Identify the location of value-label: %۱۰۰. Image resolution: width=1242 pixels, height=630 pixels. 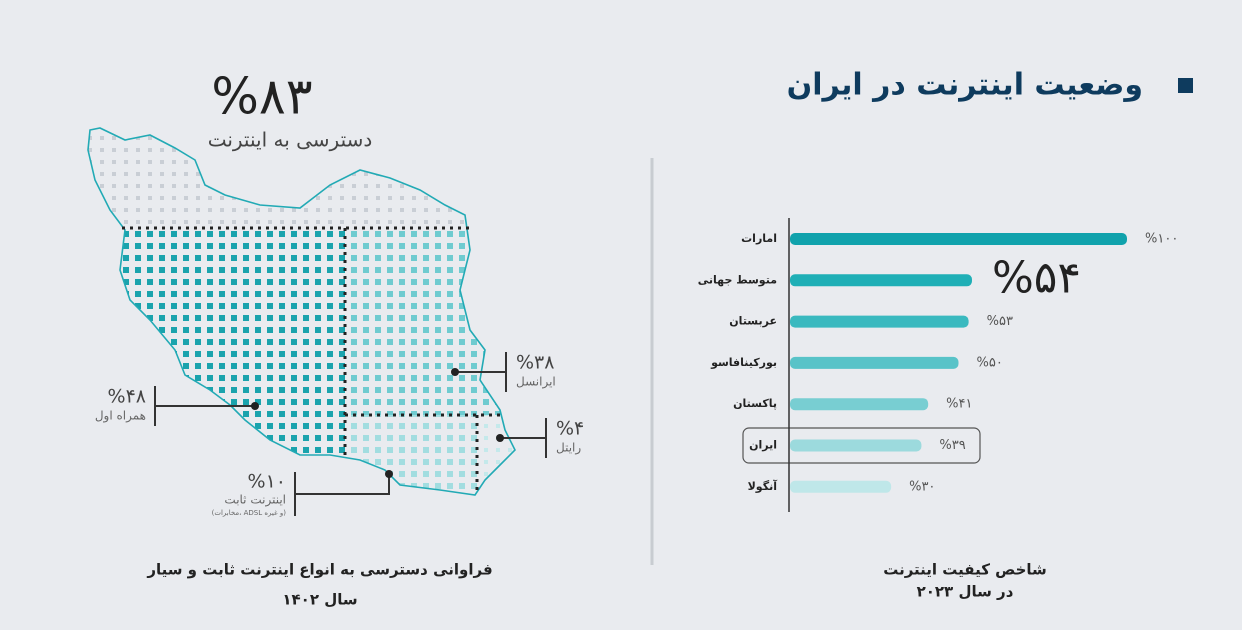
(1161, 239).